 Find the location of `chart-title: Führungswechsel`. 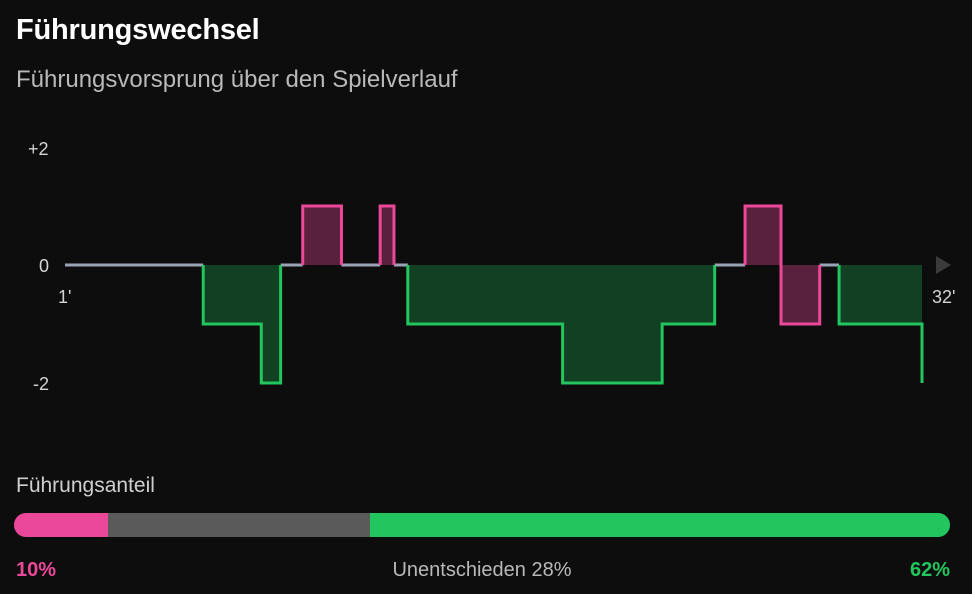

chart-title: Führungswechsel is located at coordinates (138, 30).